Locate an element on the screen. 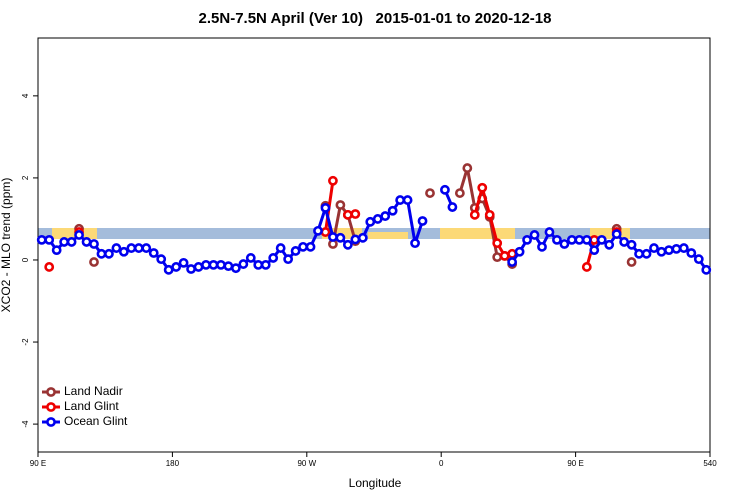 Image resolution: width=750 pixels, height=500 pixels. x-tick-label: 0 is located at coordinates (441, 463).